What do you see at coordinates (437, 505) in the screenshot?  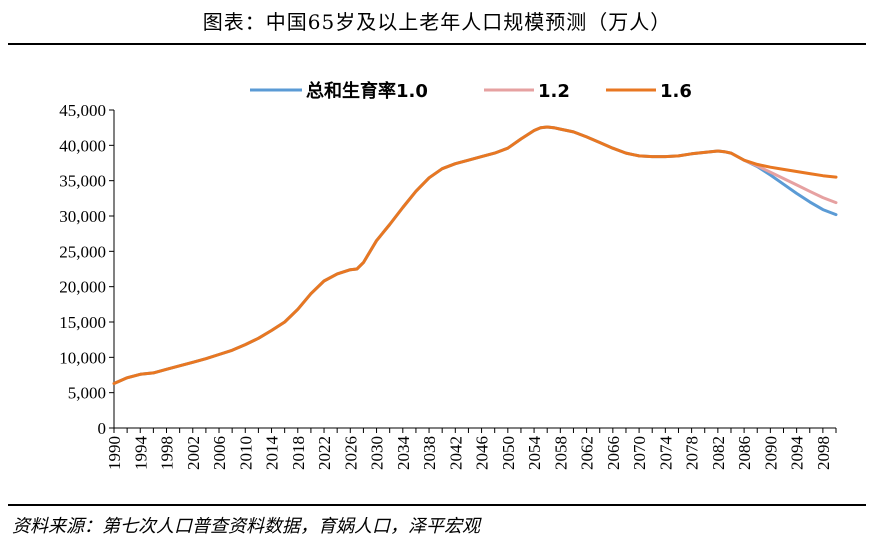 I see `bottom-divider` at bounding box center [437, 505].